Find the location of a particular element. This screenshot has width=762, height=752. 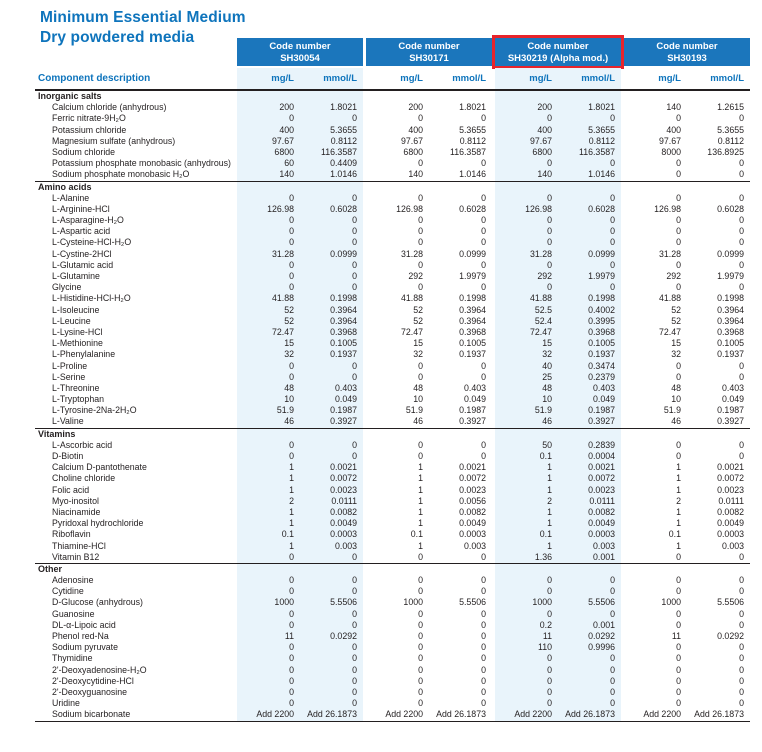

value-group: 46 0.3927 is located at coordinates (429, 421).